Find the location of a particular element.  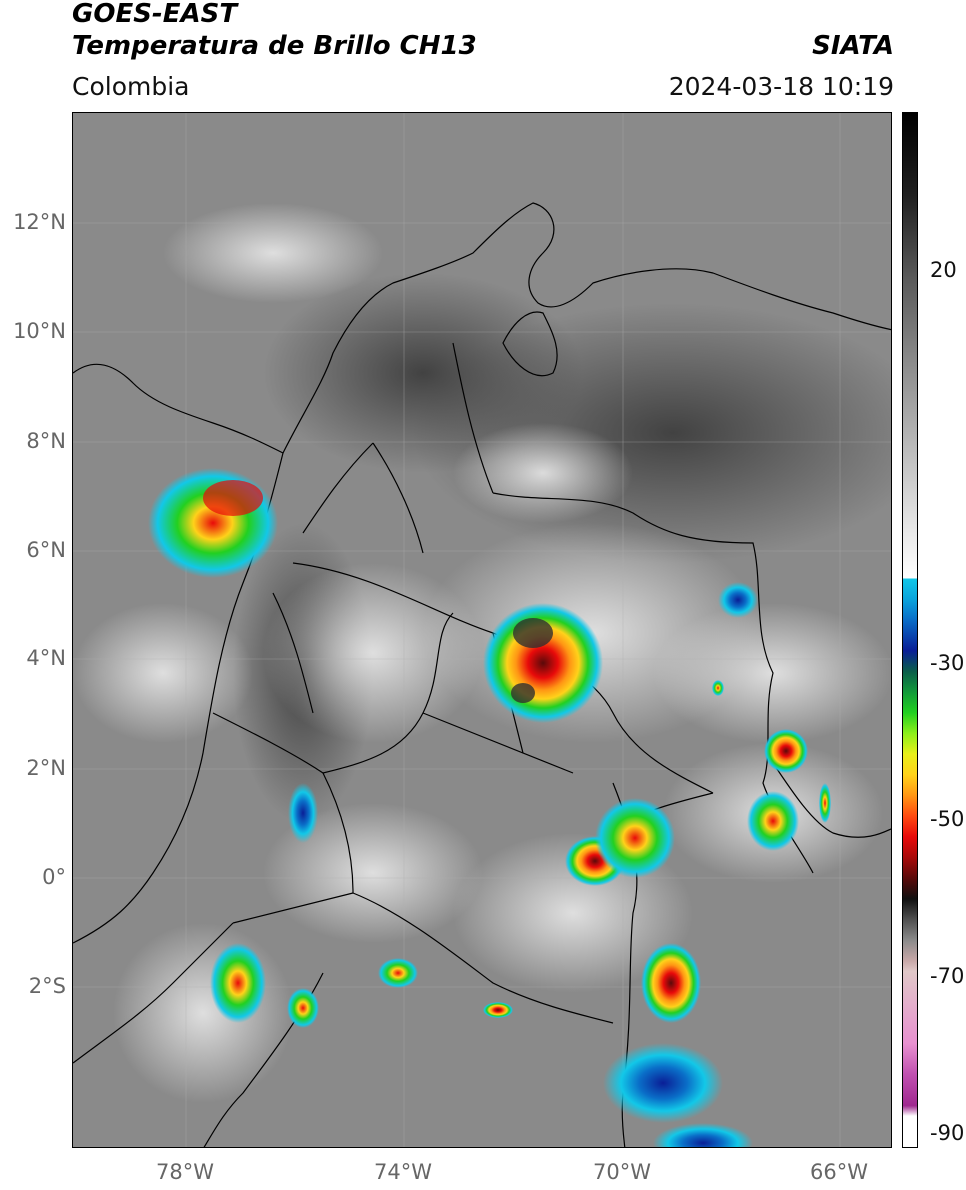

lat-tick-label: 2°S is located at coordinates (47, 986).